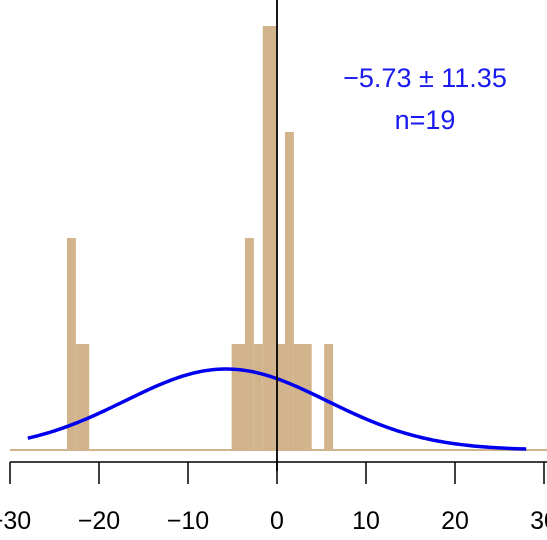 Image resolution: width=547 pixels, height=540 pixels. I want to click on x-axis-tick-label: −20, so click(99, 521).